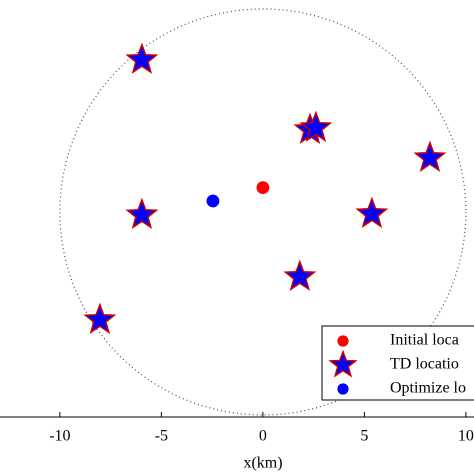  Describe the element at coordinates (263, 436) in the screenshot. I see `x-tick-label: 0` at that location.